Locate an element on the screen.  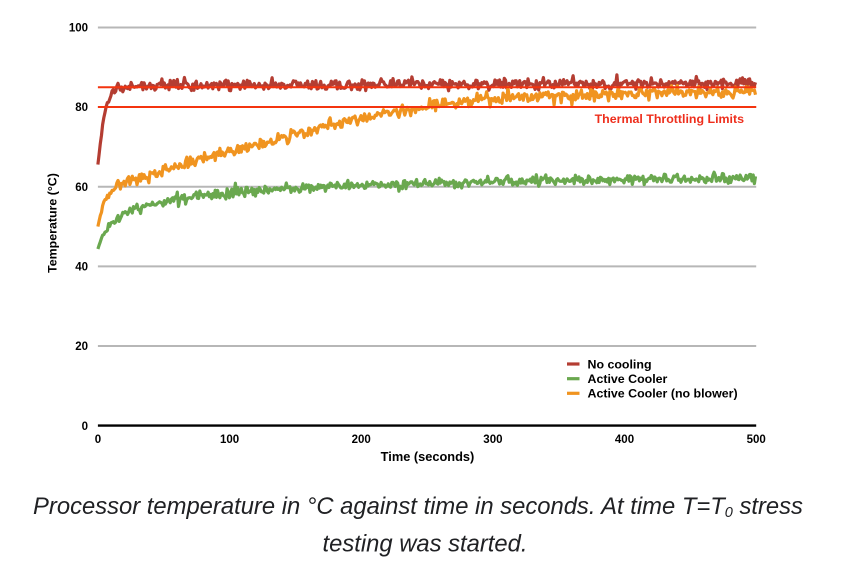
svg-text: Active Cooler (no blower) is located at coordinates (663, 394).